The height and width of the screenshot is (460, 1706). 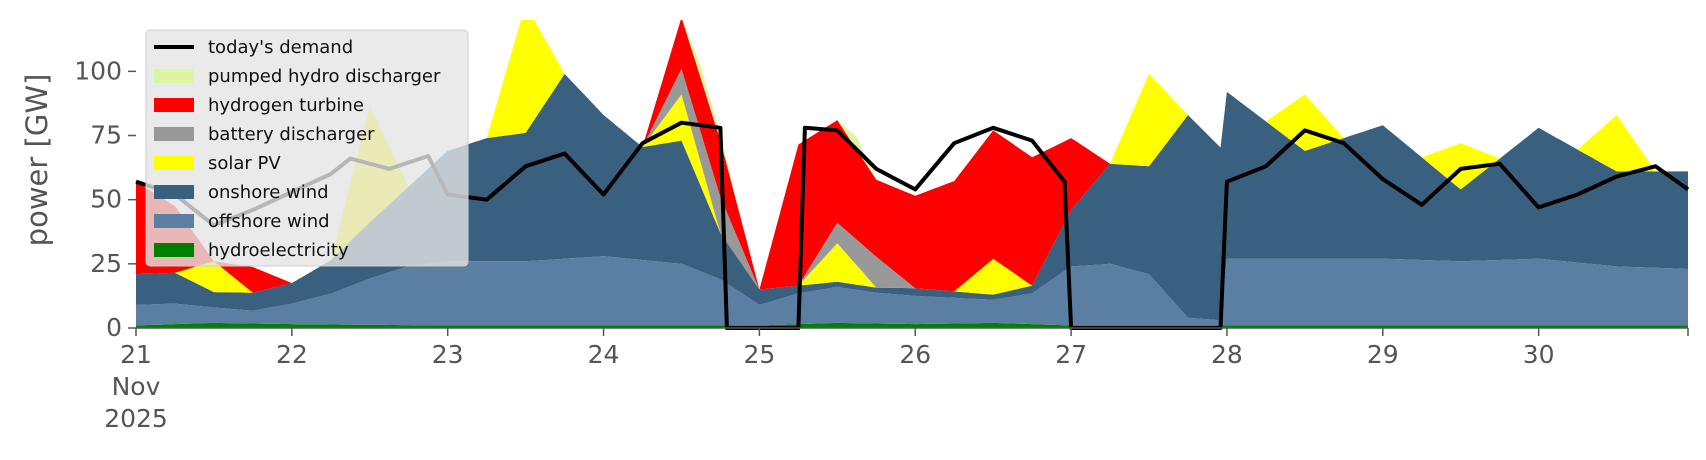 What do you see at coordinates (174, 221) in the screenshot?
I see `legend-swatch-offshore-wind` at bounding box center [174, 221].